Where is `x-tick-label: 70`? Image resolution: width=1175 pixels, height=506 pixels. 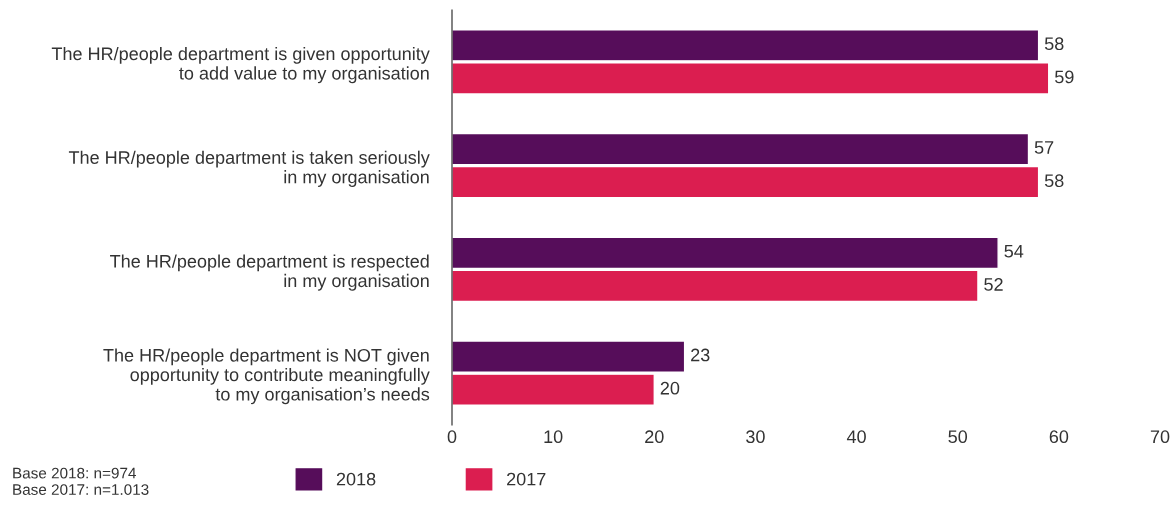 x-tick-label: 70 is located at coordinates (1160, 437).